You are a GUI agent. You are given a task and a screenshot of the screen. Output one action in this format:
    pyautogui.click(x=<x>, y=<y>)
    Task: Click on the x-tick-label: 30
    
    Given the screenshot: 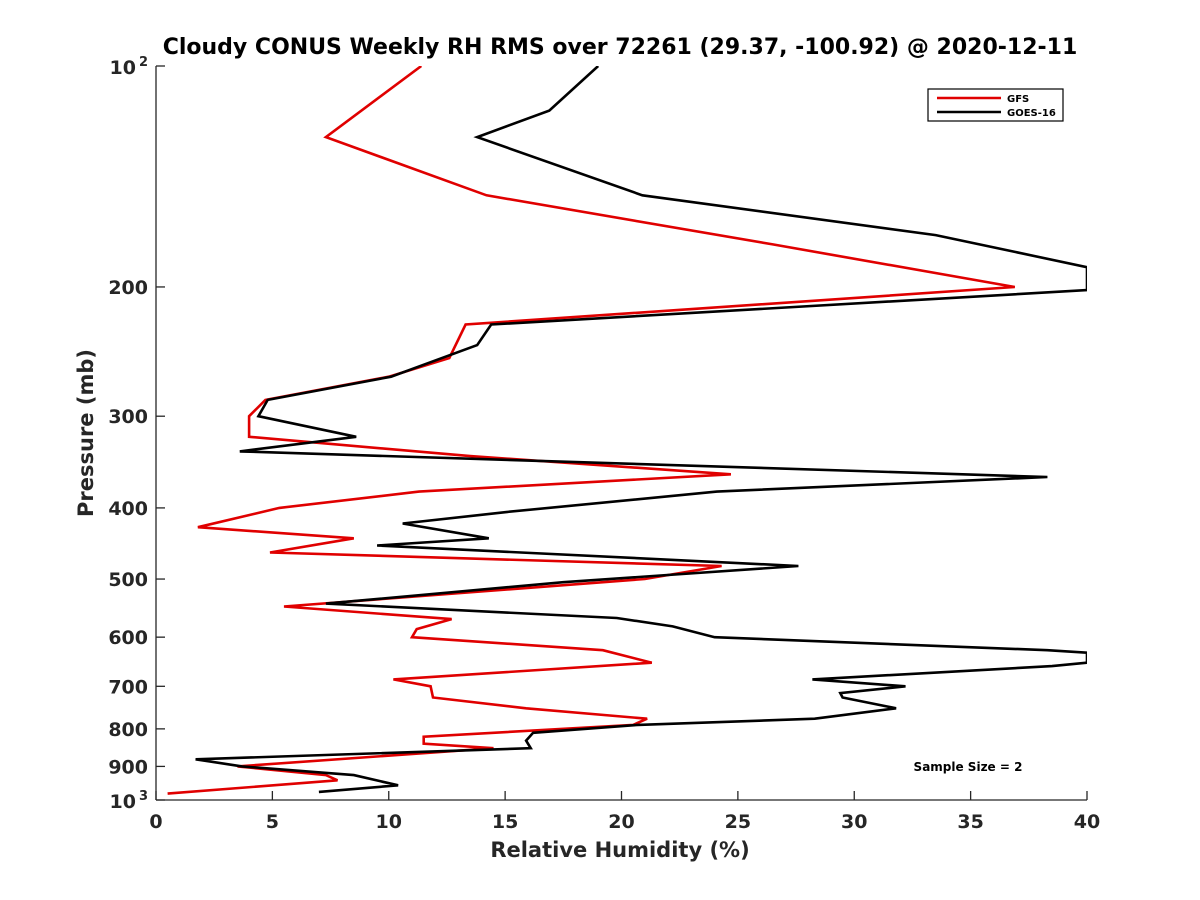 What is the action you would take?
    pyautogui.click(x=854, y=822)
    